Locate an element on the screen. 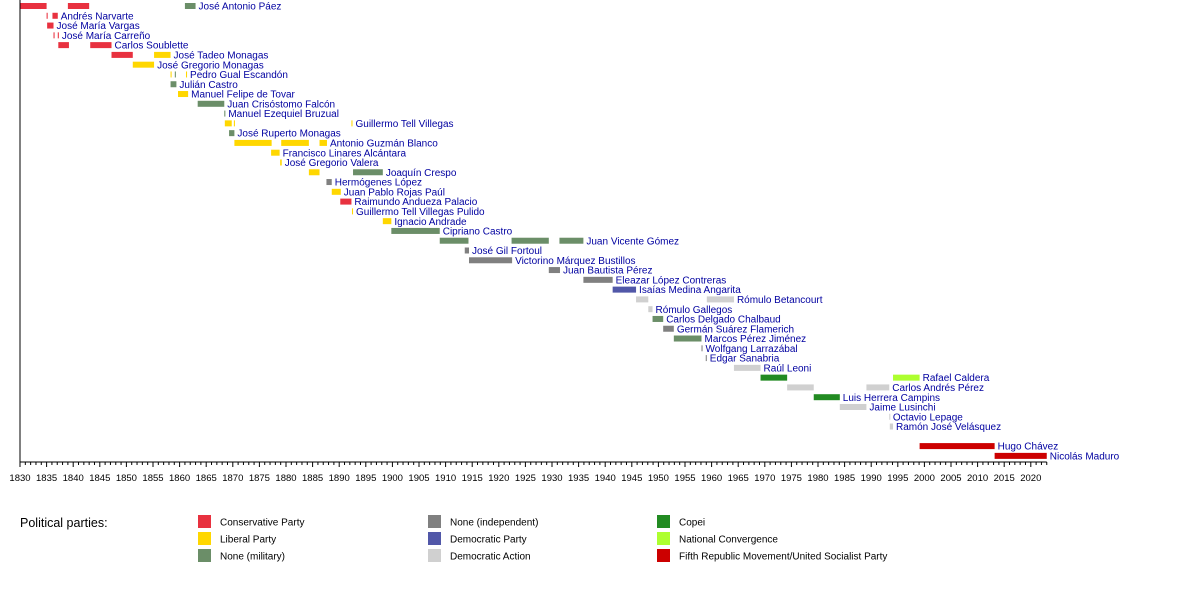  x-tick-label: 1950 is located at coordinates (658, 478).